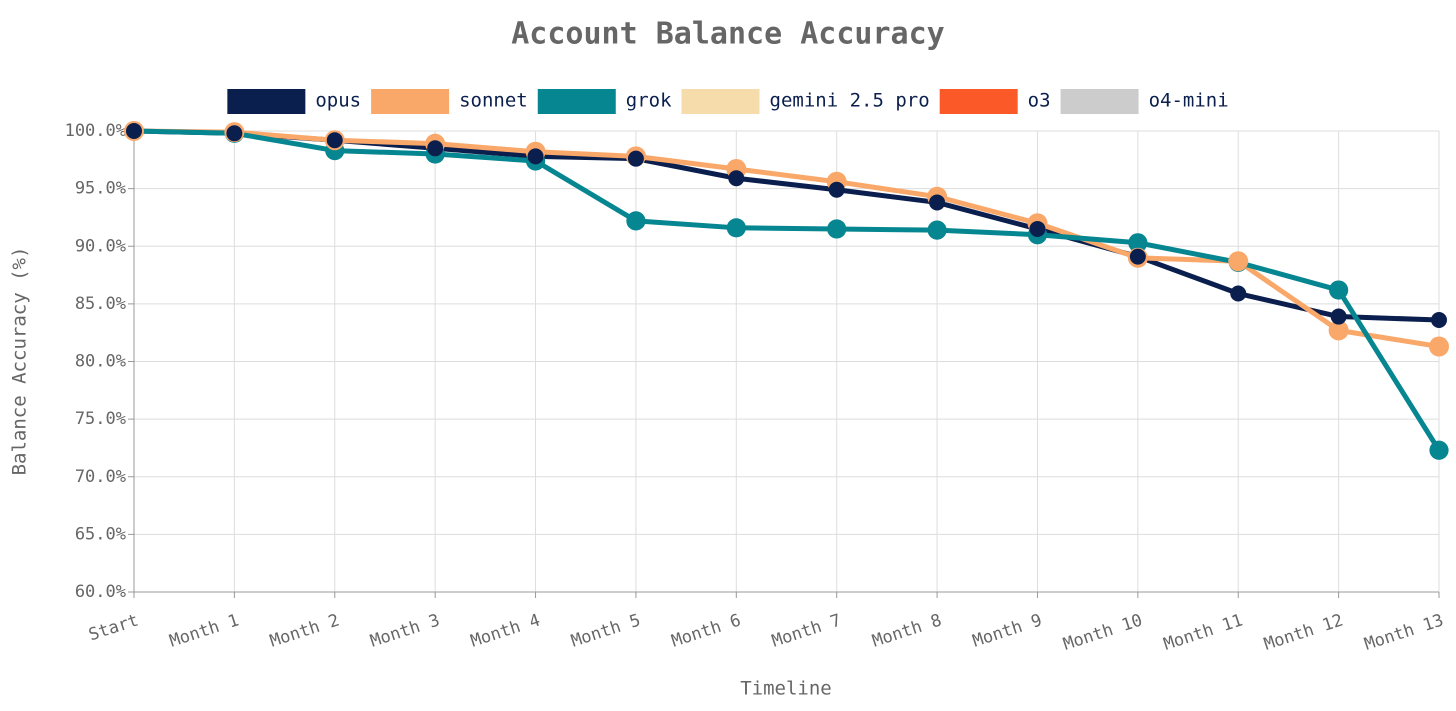 Image resolution: width=1456 pixels, height=711 pixels. What do you see at coordinates (100, 477) in the screenshot?
I see `y-tick-label: 70.0%` at bounding box center [100, 477].